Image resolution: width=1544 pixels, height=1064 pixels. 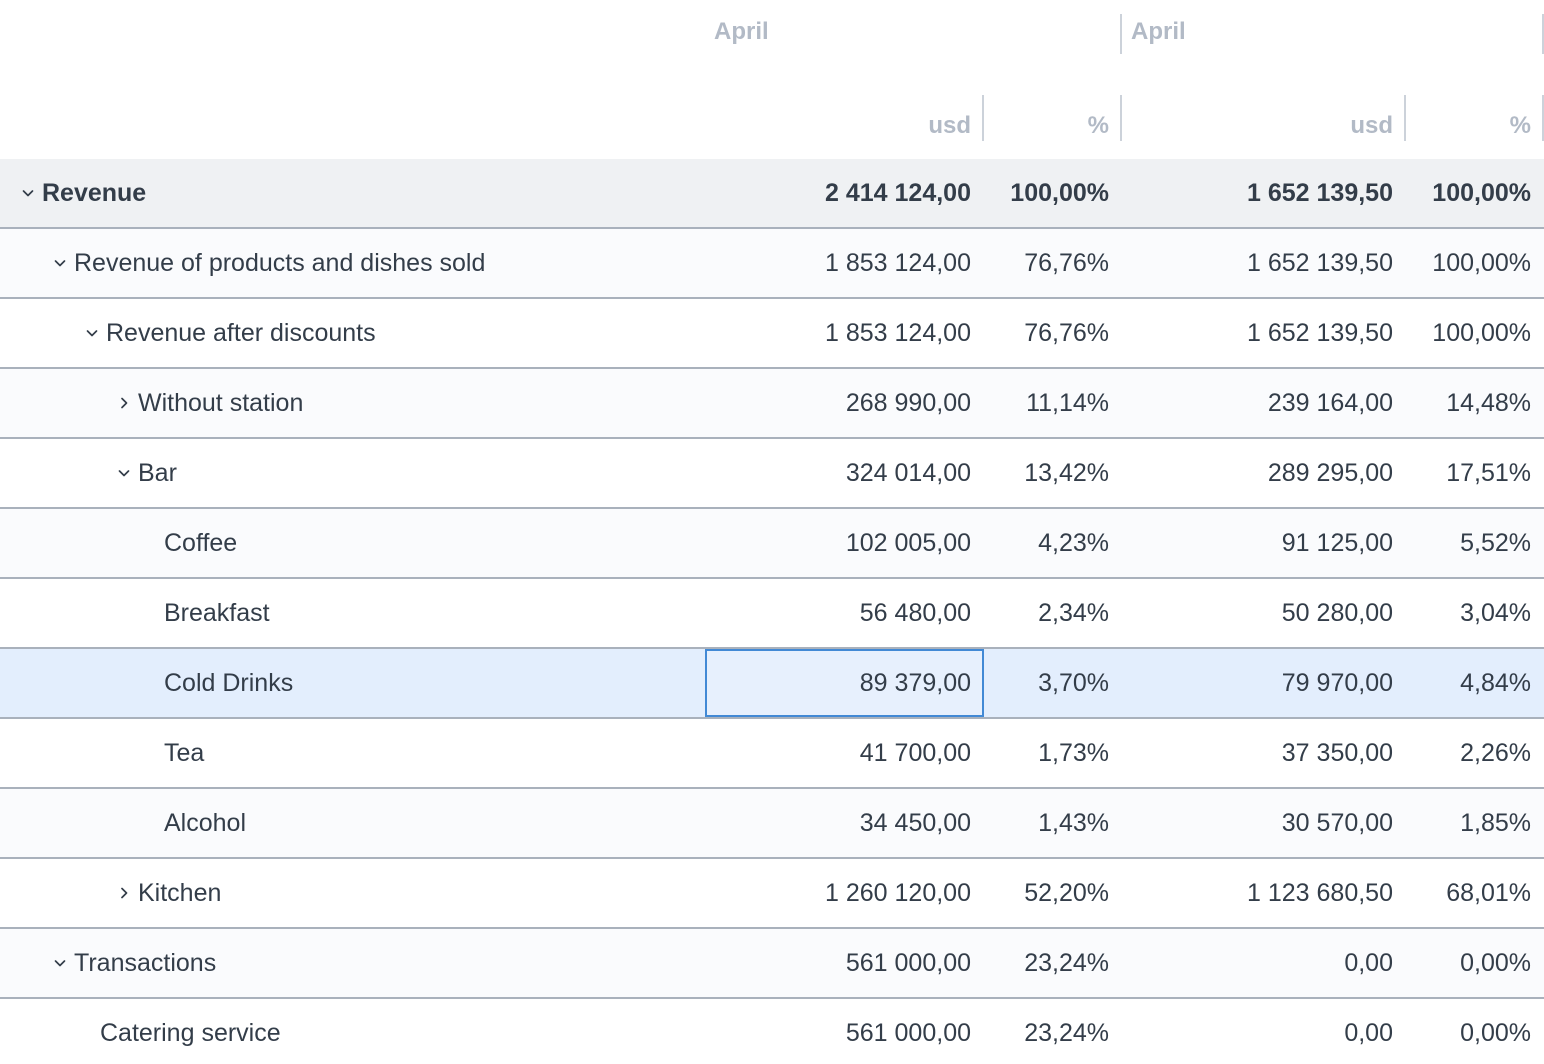 What do you see at coordinates (915, 822) in the screenshot?
I see `value-cell-usd-group1: 34 450,00` at bounding box center [915, 822].